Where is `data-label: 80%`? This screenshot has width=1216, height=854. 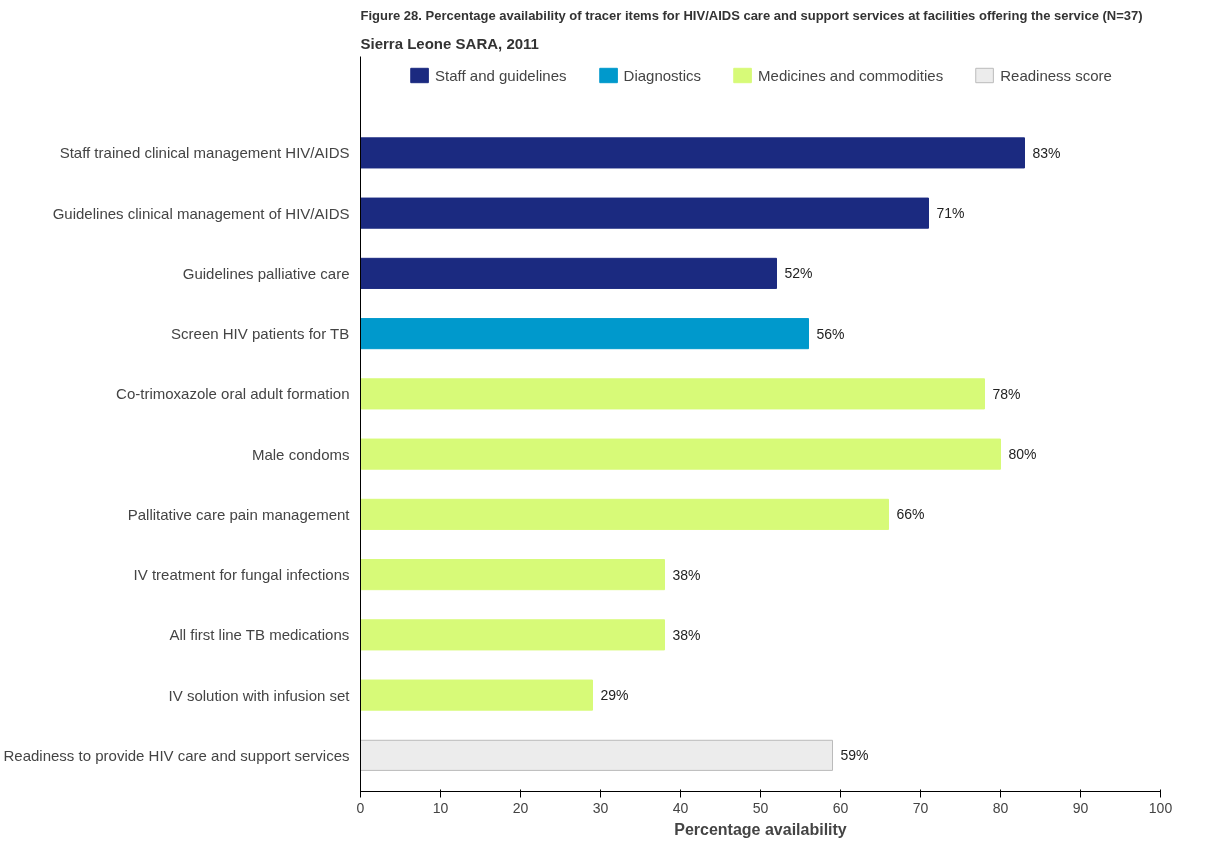
data-label: 80% is located at coordinates (1022, 454).